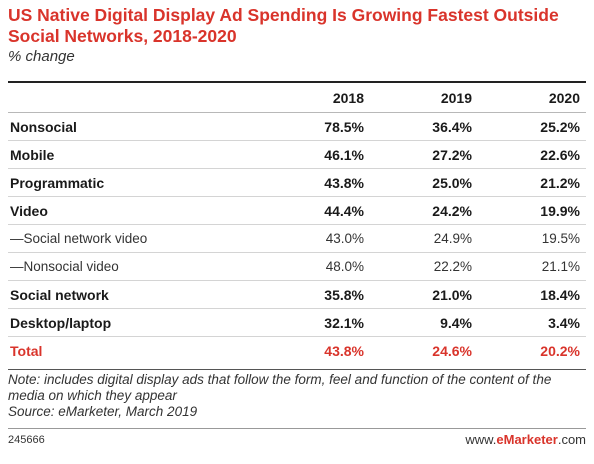 The height and width of the screenshot is (464, 594). Describe the element at coordinates (532, 126) in the screenshot. I see `table-cell: 25.2%` at that location.